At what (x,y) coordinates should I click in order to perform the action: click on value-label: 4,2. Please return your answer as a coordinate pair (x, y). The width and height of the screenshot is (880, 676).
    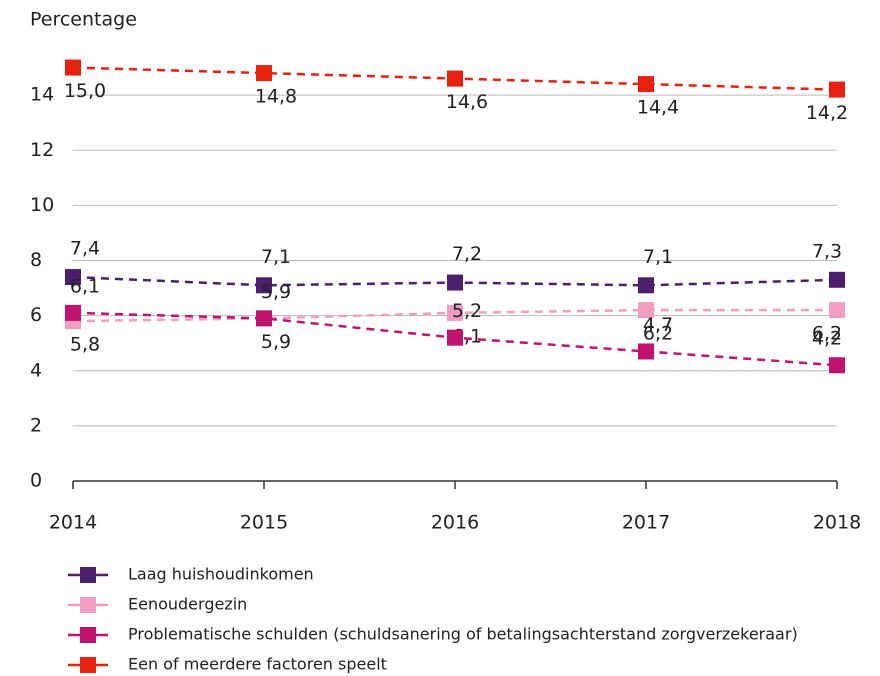
    Looking at the image, I should click on (827, 339).